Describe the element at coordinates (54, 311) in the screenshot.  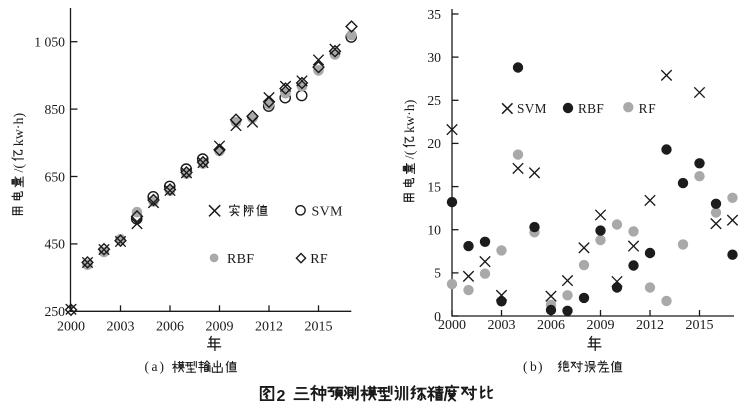
I see `svg-text: 250` at that location.